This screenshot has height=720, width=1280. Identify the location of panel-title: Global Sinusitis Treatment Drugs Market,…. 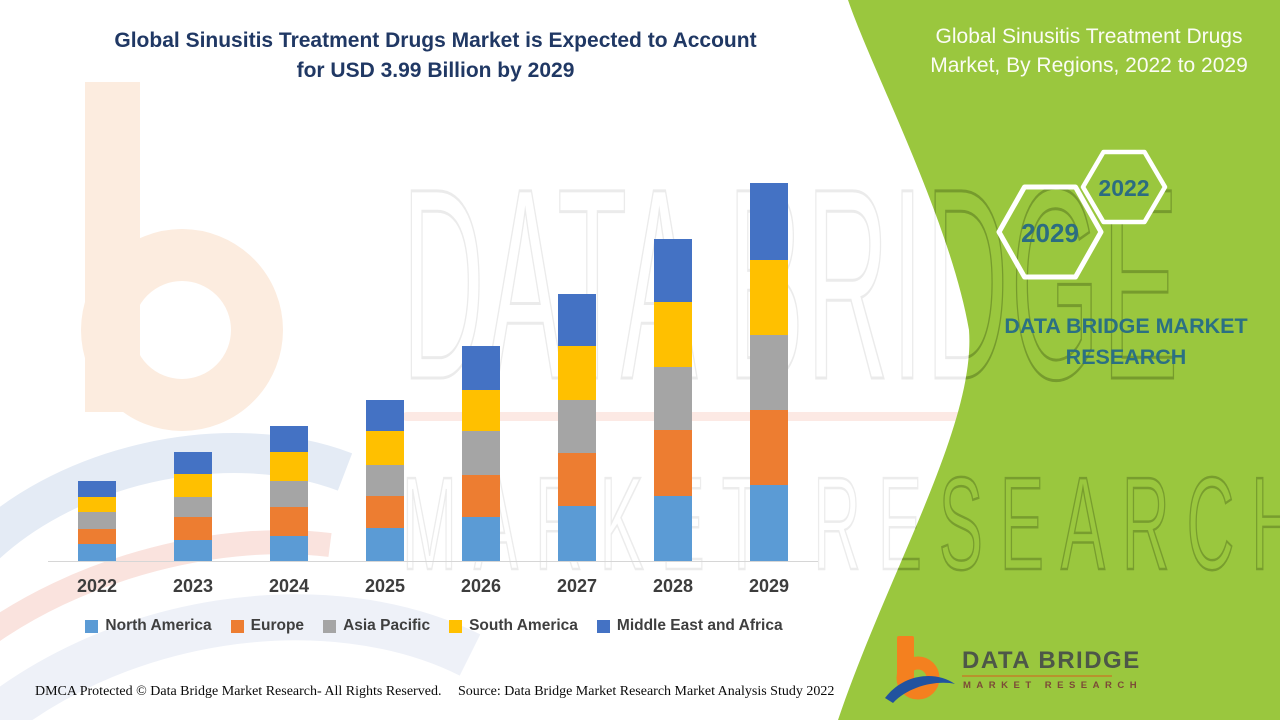
(1089, 51).